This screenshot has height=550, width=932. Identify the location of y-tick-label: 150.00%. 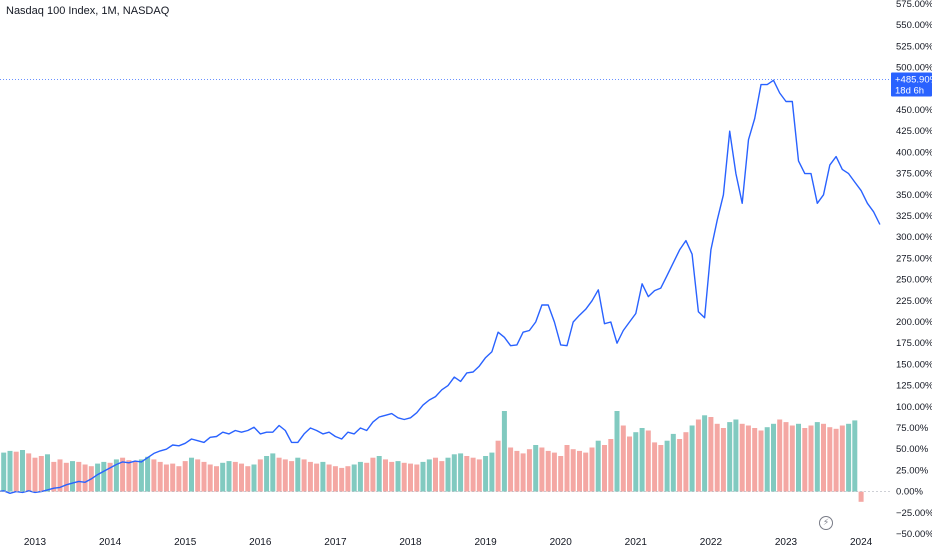
(914, 364).